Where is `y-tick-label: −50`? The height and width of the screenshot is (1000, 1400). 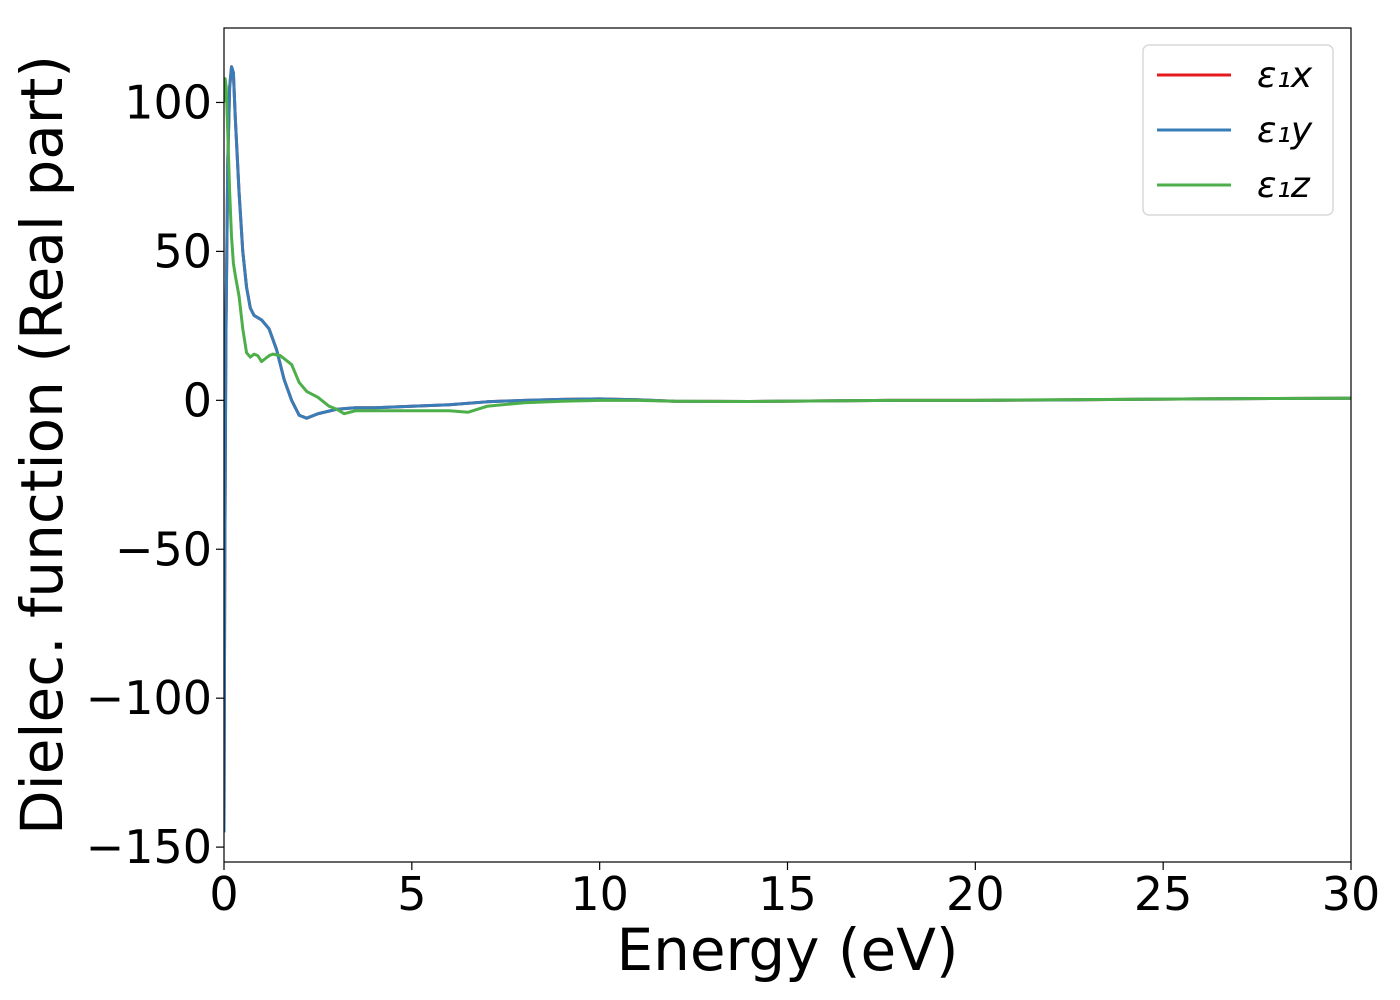
y-tick-label: −50 is located at coordinates (163, 549).